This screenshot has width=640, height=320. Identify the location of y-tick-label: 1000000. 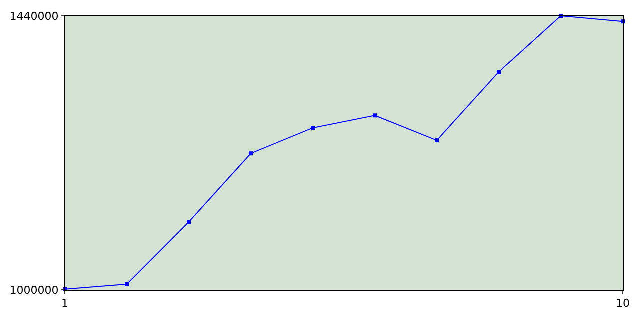
(34, 290).